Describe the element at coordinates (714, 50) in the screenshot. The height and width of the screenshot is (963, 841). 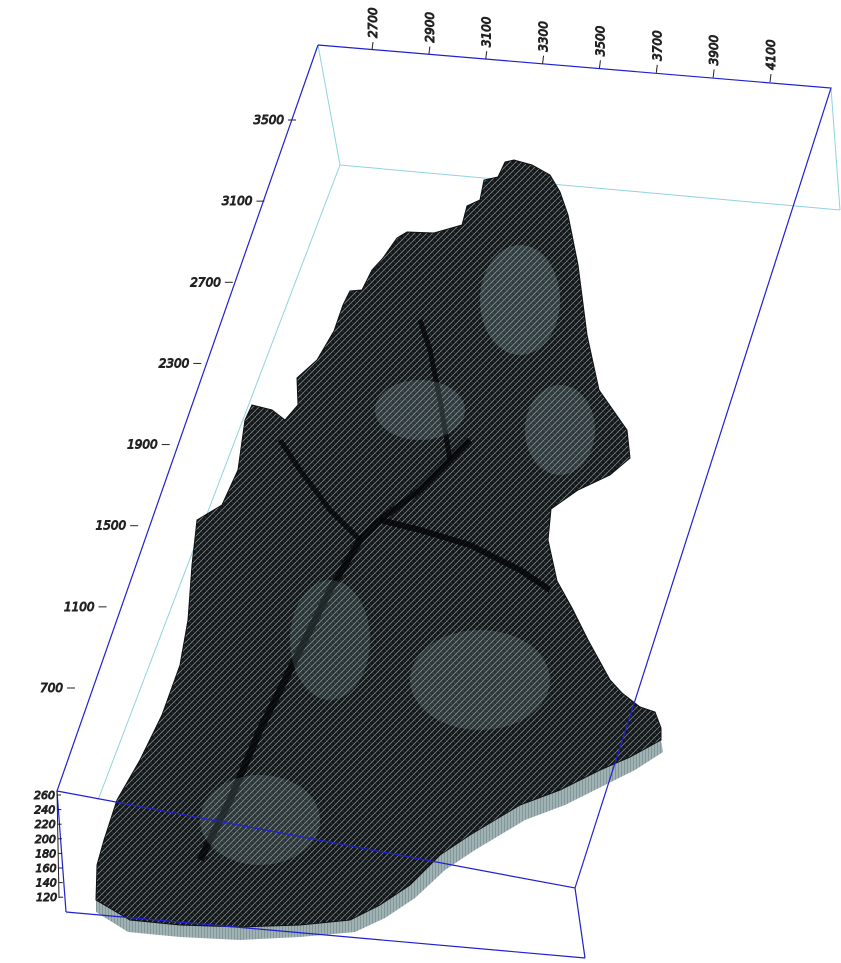
I see `x-tick-label: 3900` at that location.